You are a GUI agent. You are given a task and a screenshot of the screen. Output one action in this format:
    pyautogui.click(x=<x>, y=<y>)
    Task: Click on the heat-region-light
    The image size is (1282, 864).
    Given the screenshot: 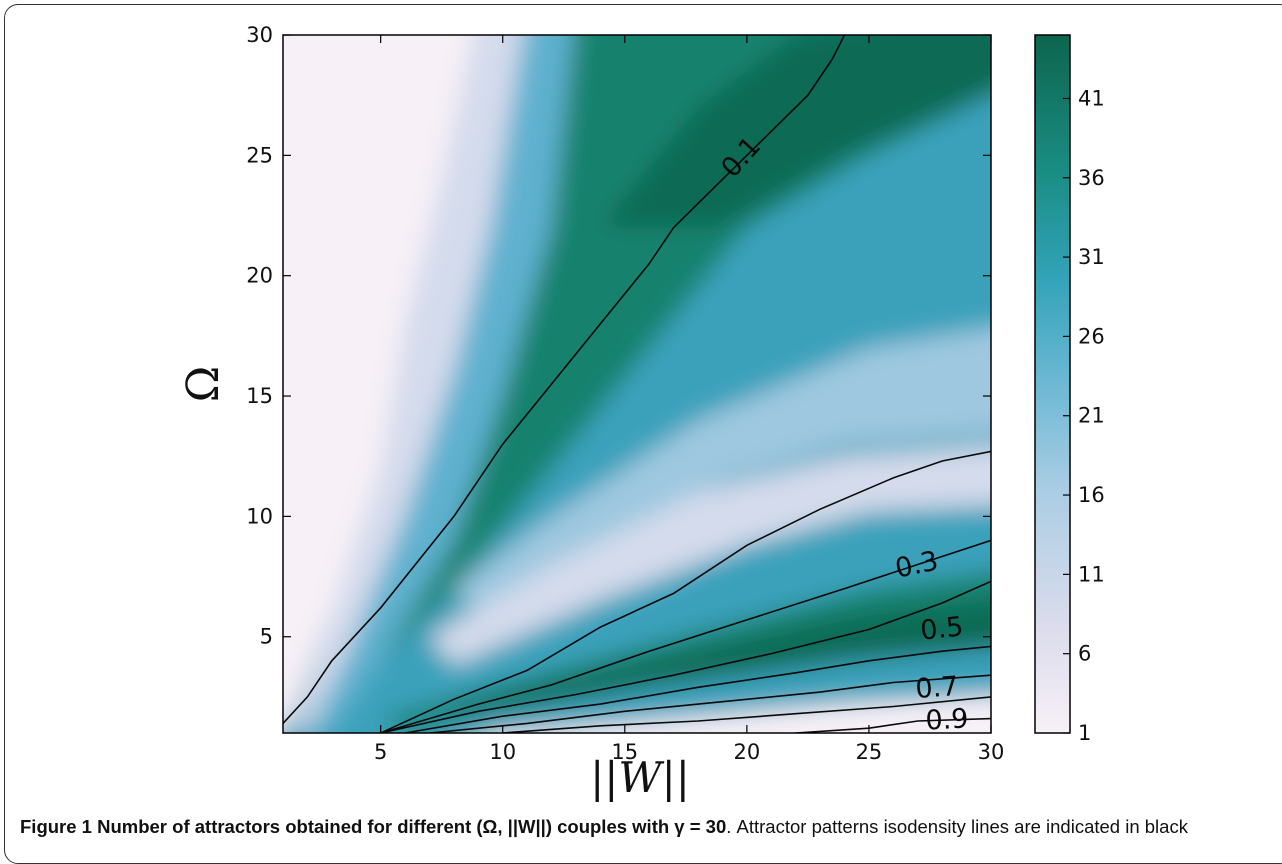 What is the action you would take?
    pyautogui.click(x=409, y=384)
    